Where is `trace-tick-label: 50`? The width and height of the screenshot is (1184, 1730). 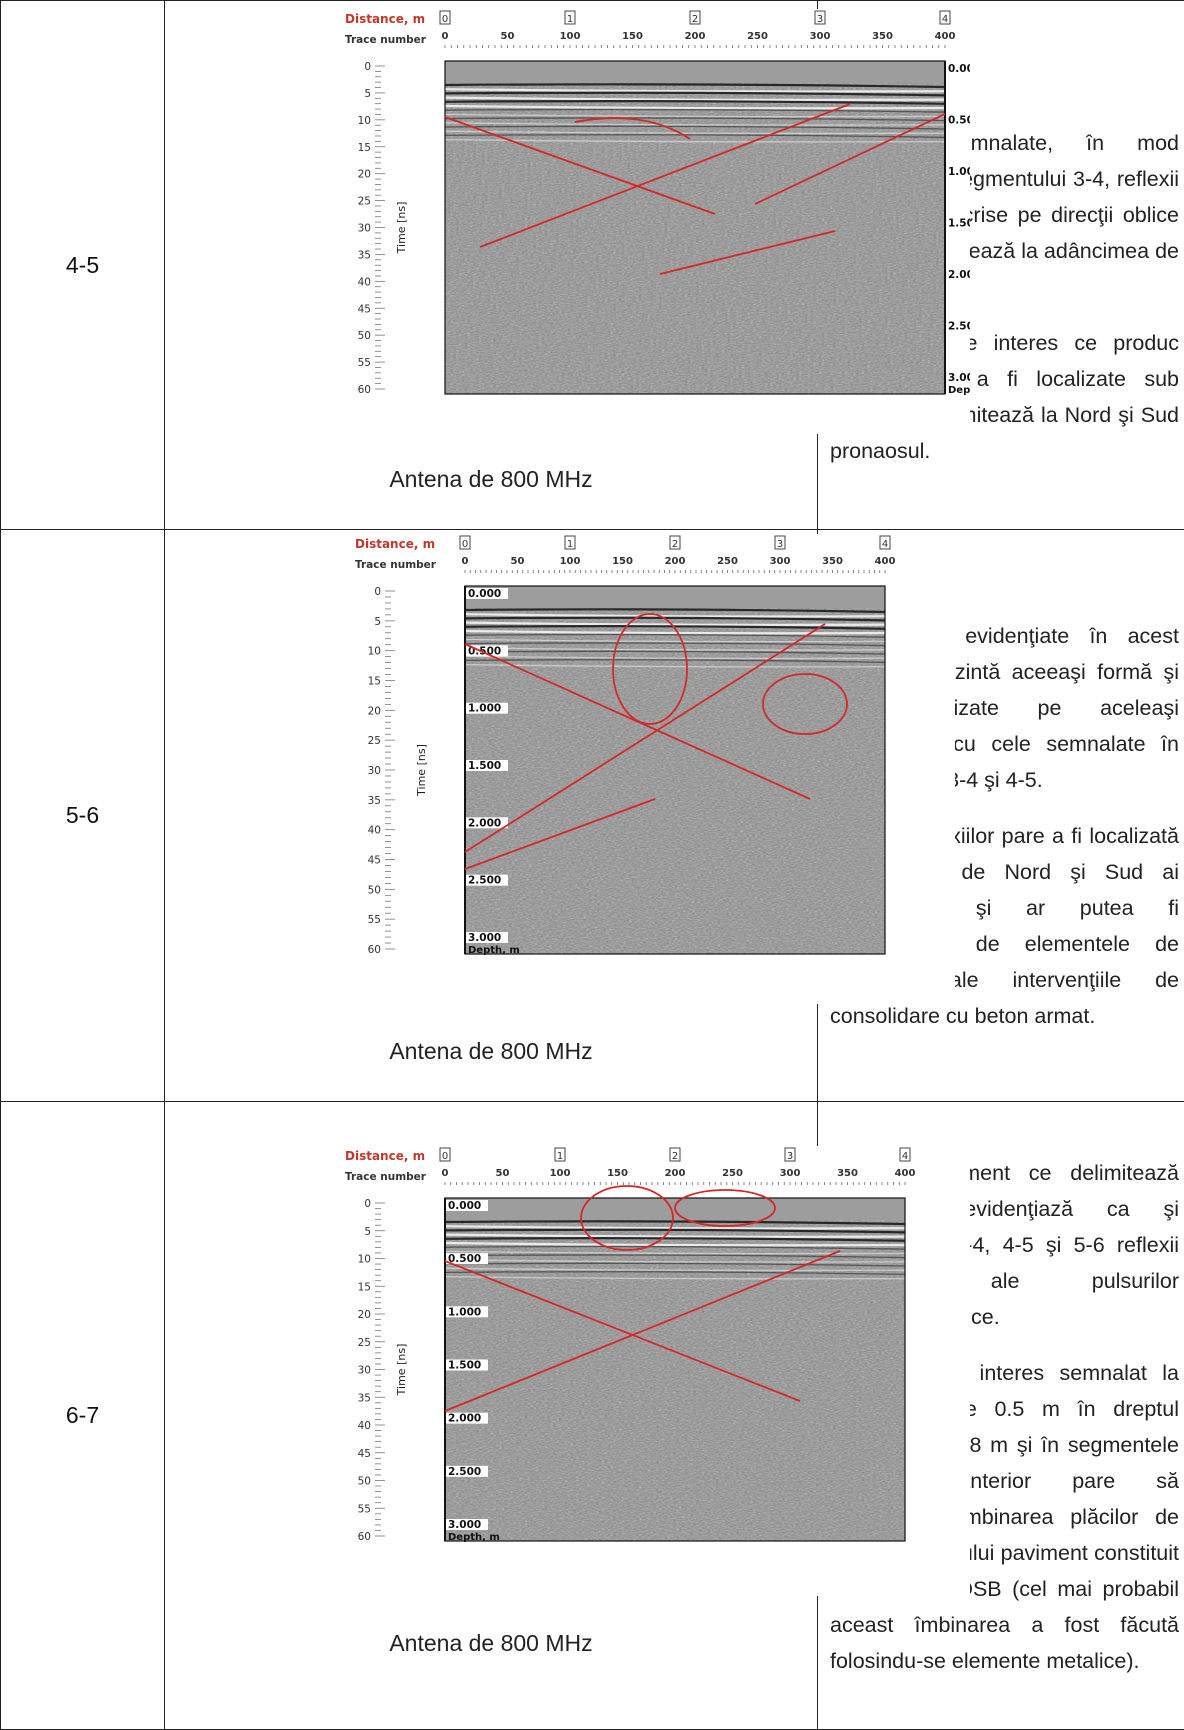
trace-tick-label: 50 is located at coordinates (518, 561).